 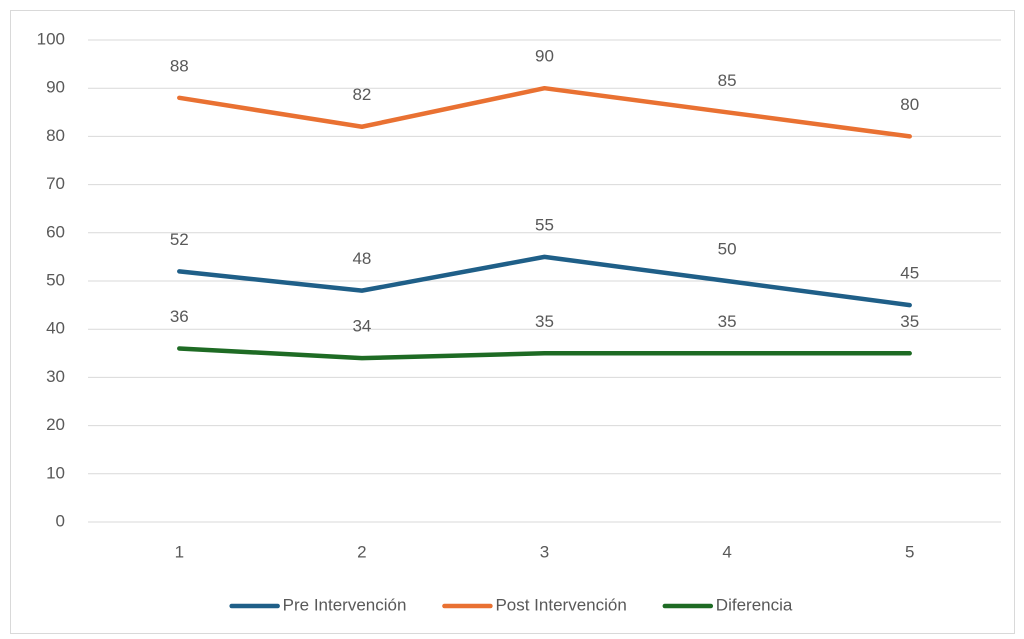 I want to click on y-tick-label: 10, so click(x=55, y=472).